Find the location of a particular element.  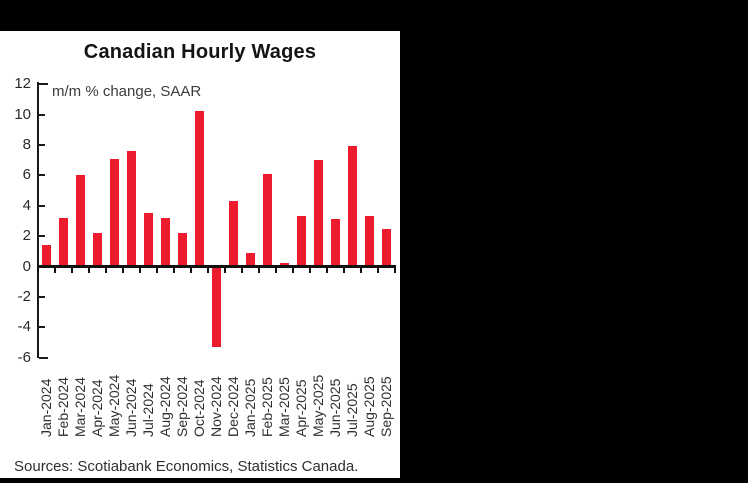

x-tick-label: Apr-2024 is located at coordinates (97, 408).